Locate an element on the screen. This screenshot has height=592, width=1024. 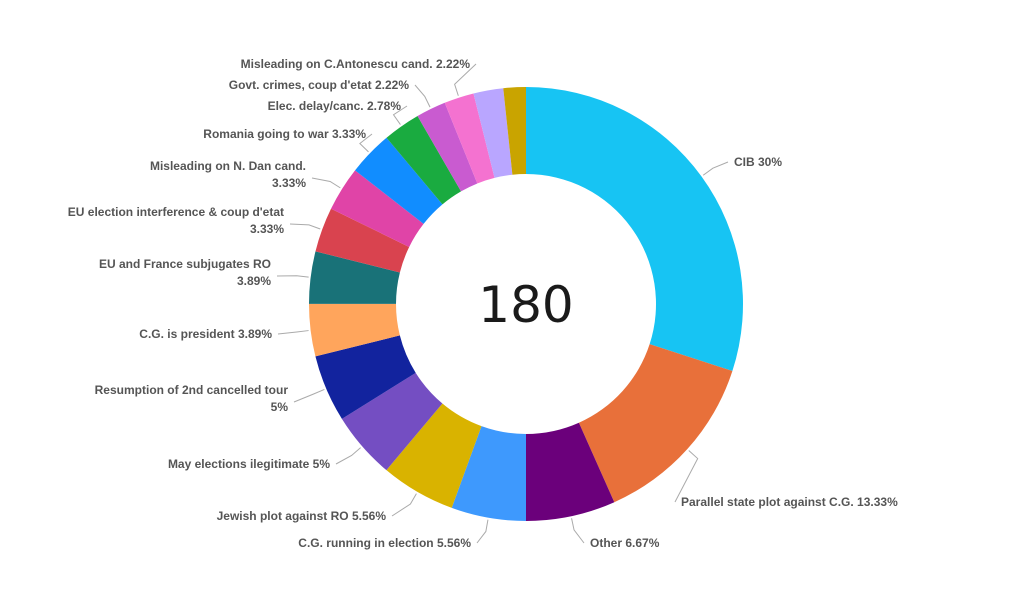
slice-label-10: Misleading on N. Dan cand. 3.33% is located at coordinates (228, 174).